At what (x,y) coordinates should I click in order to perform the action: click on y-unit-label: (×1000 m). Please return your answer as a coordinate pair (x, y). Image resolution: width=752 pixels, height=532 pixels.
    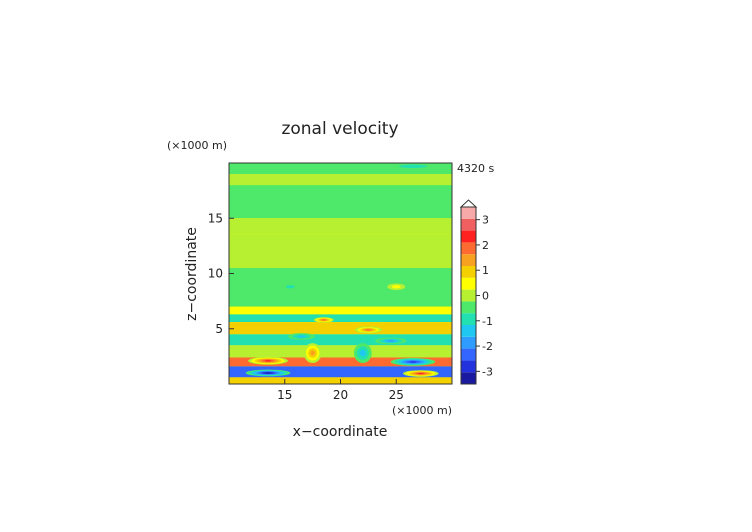
    Looking at the image, I should click on (197, 145).